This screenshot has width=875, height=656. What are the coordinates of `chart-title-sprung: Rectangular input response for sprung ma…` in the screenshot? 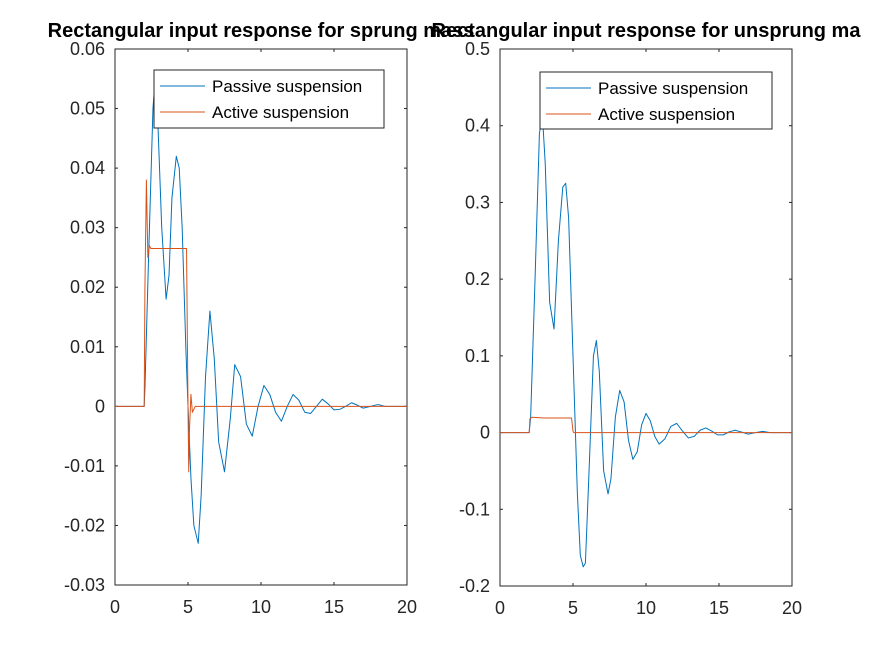 It's located at (261, 31).